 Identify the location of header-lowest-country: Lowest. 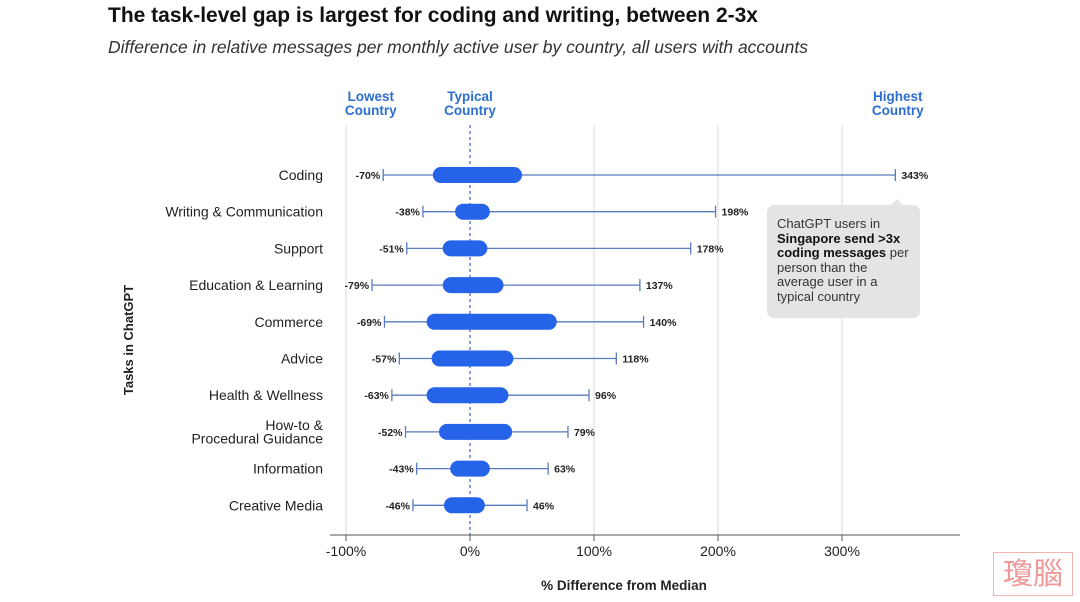
(371, 96).